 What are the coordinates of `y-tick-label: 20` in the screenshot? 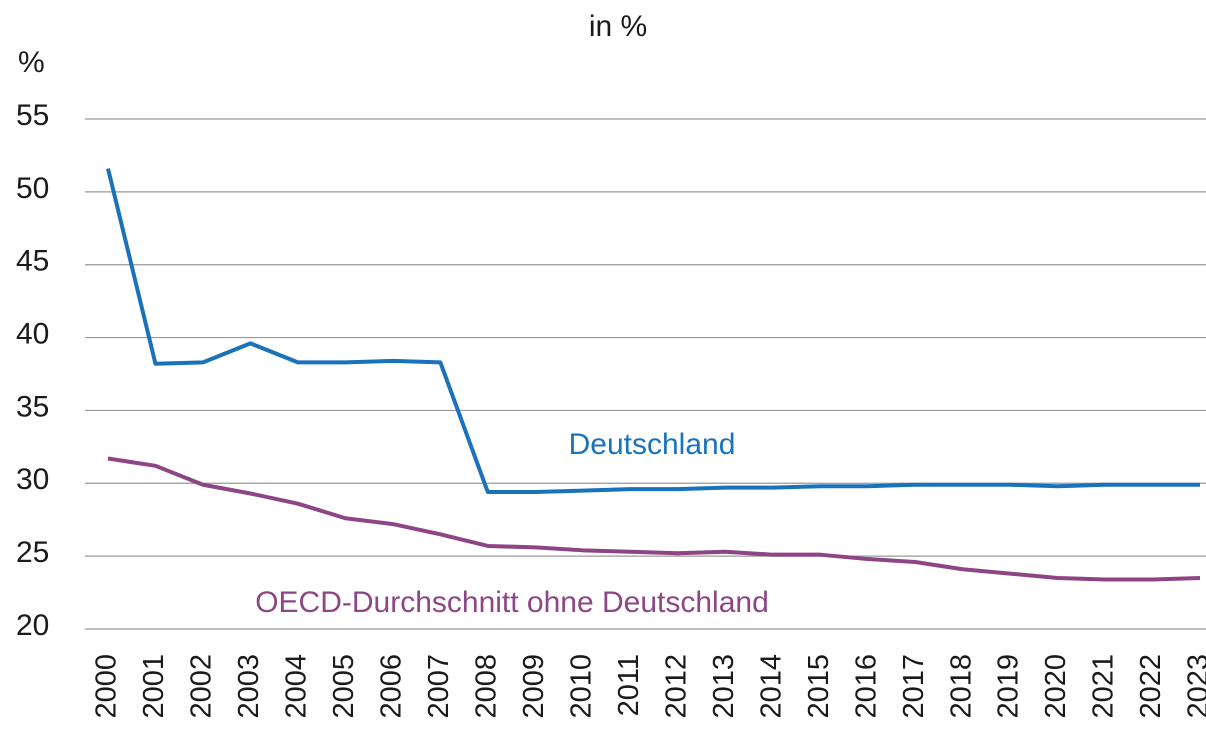 It's located at (32, 625).